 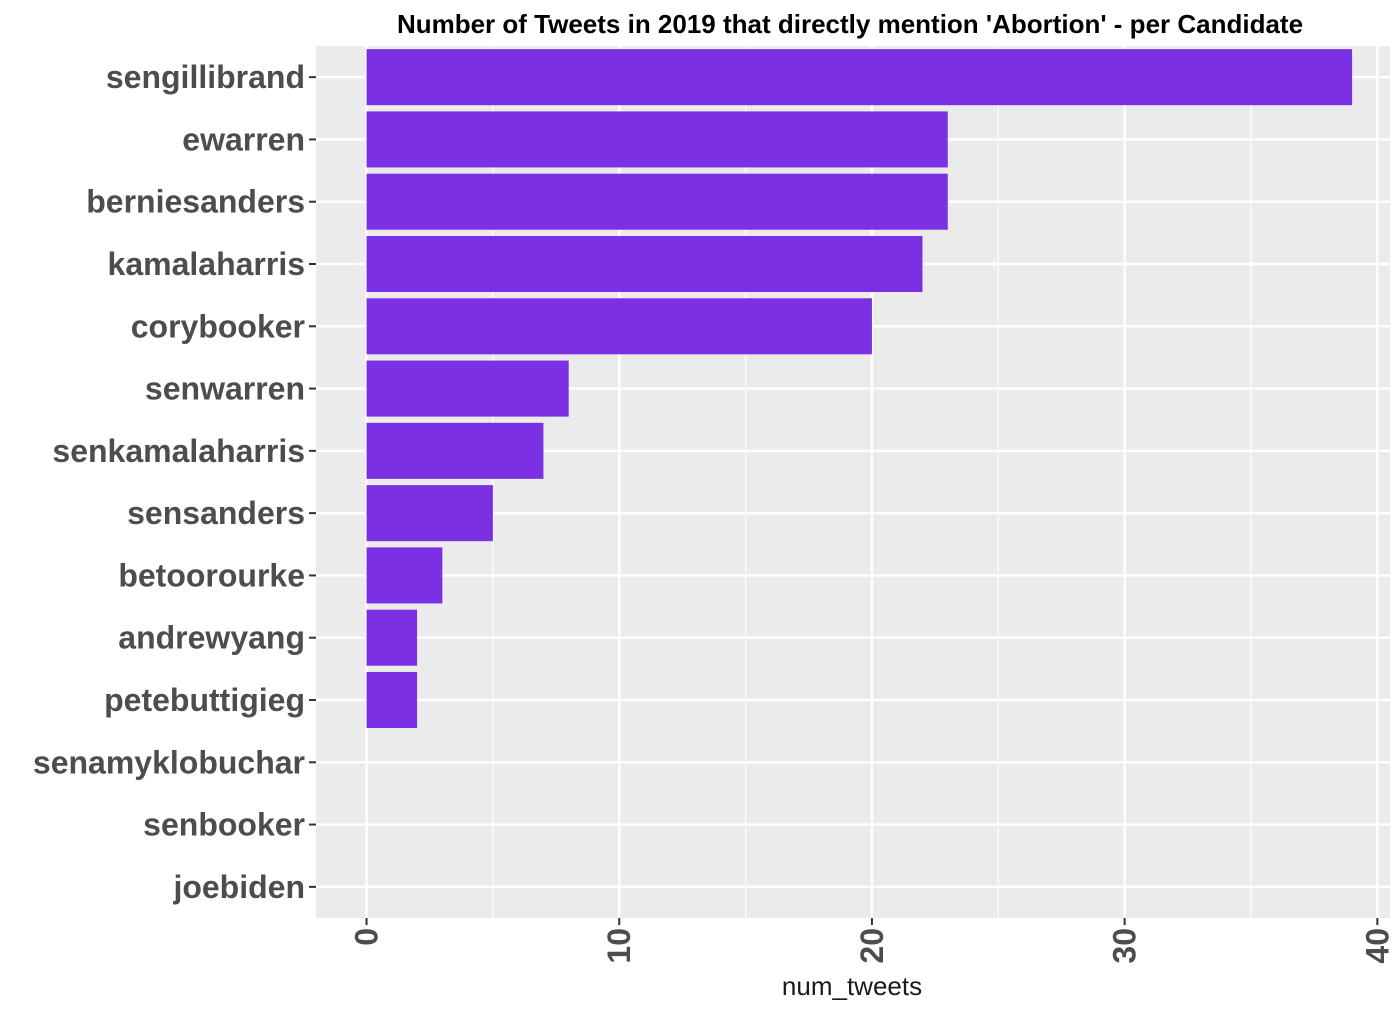 What do you see at coordinates (392, 700) in the screenshot?
I see `bar-petebuttigieg` at bounding box center [392, 700].